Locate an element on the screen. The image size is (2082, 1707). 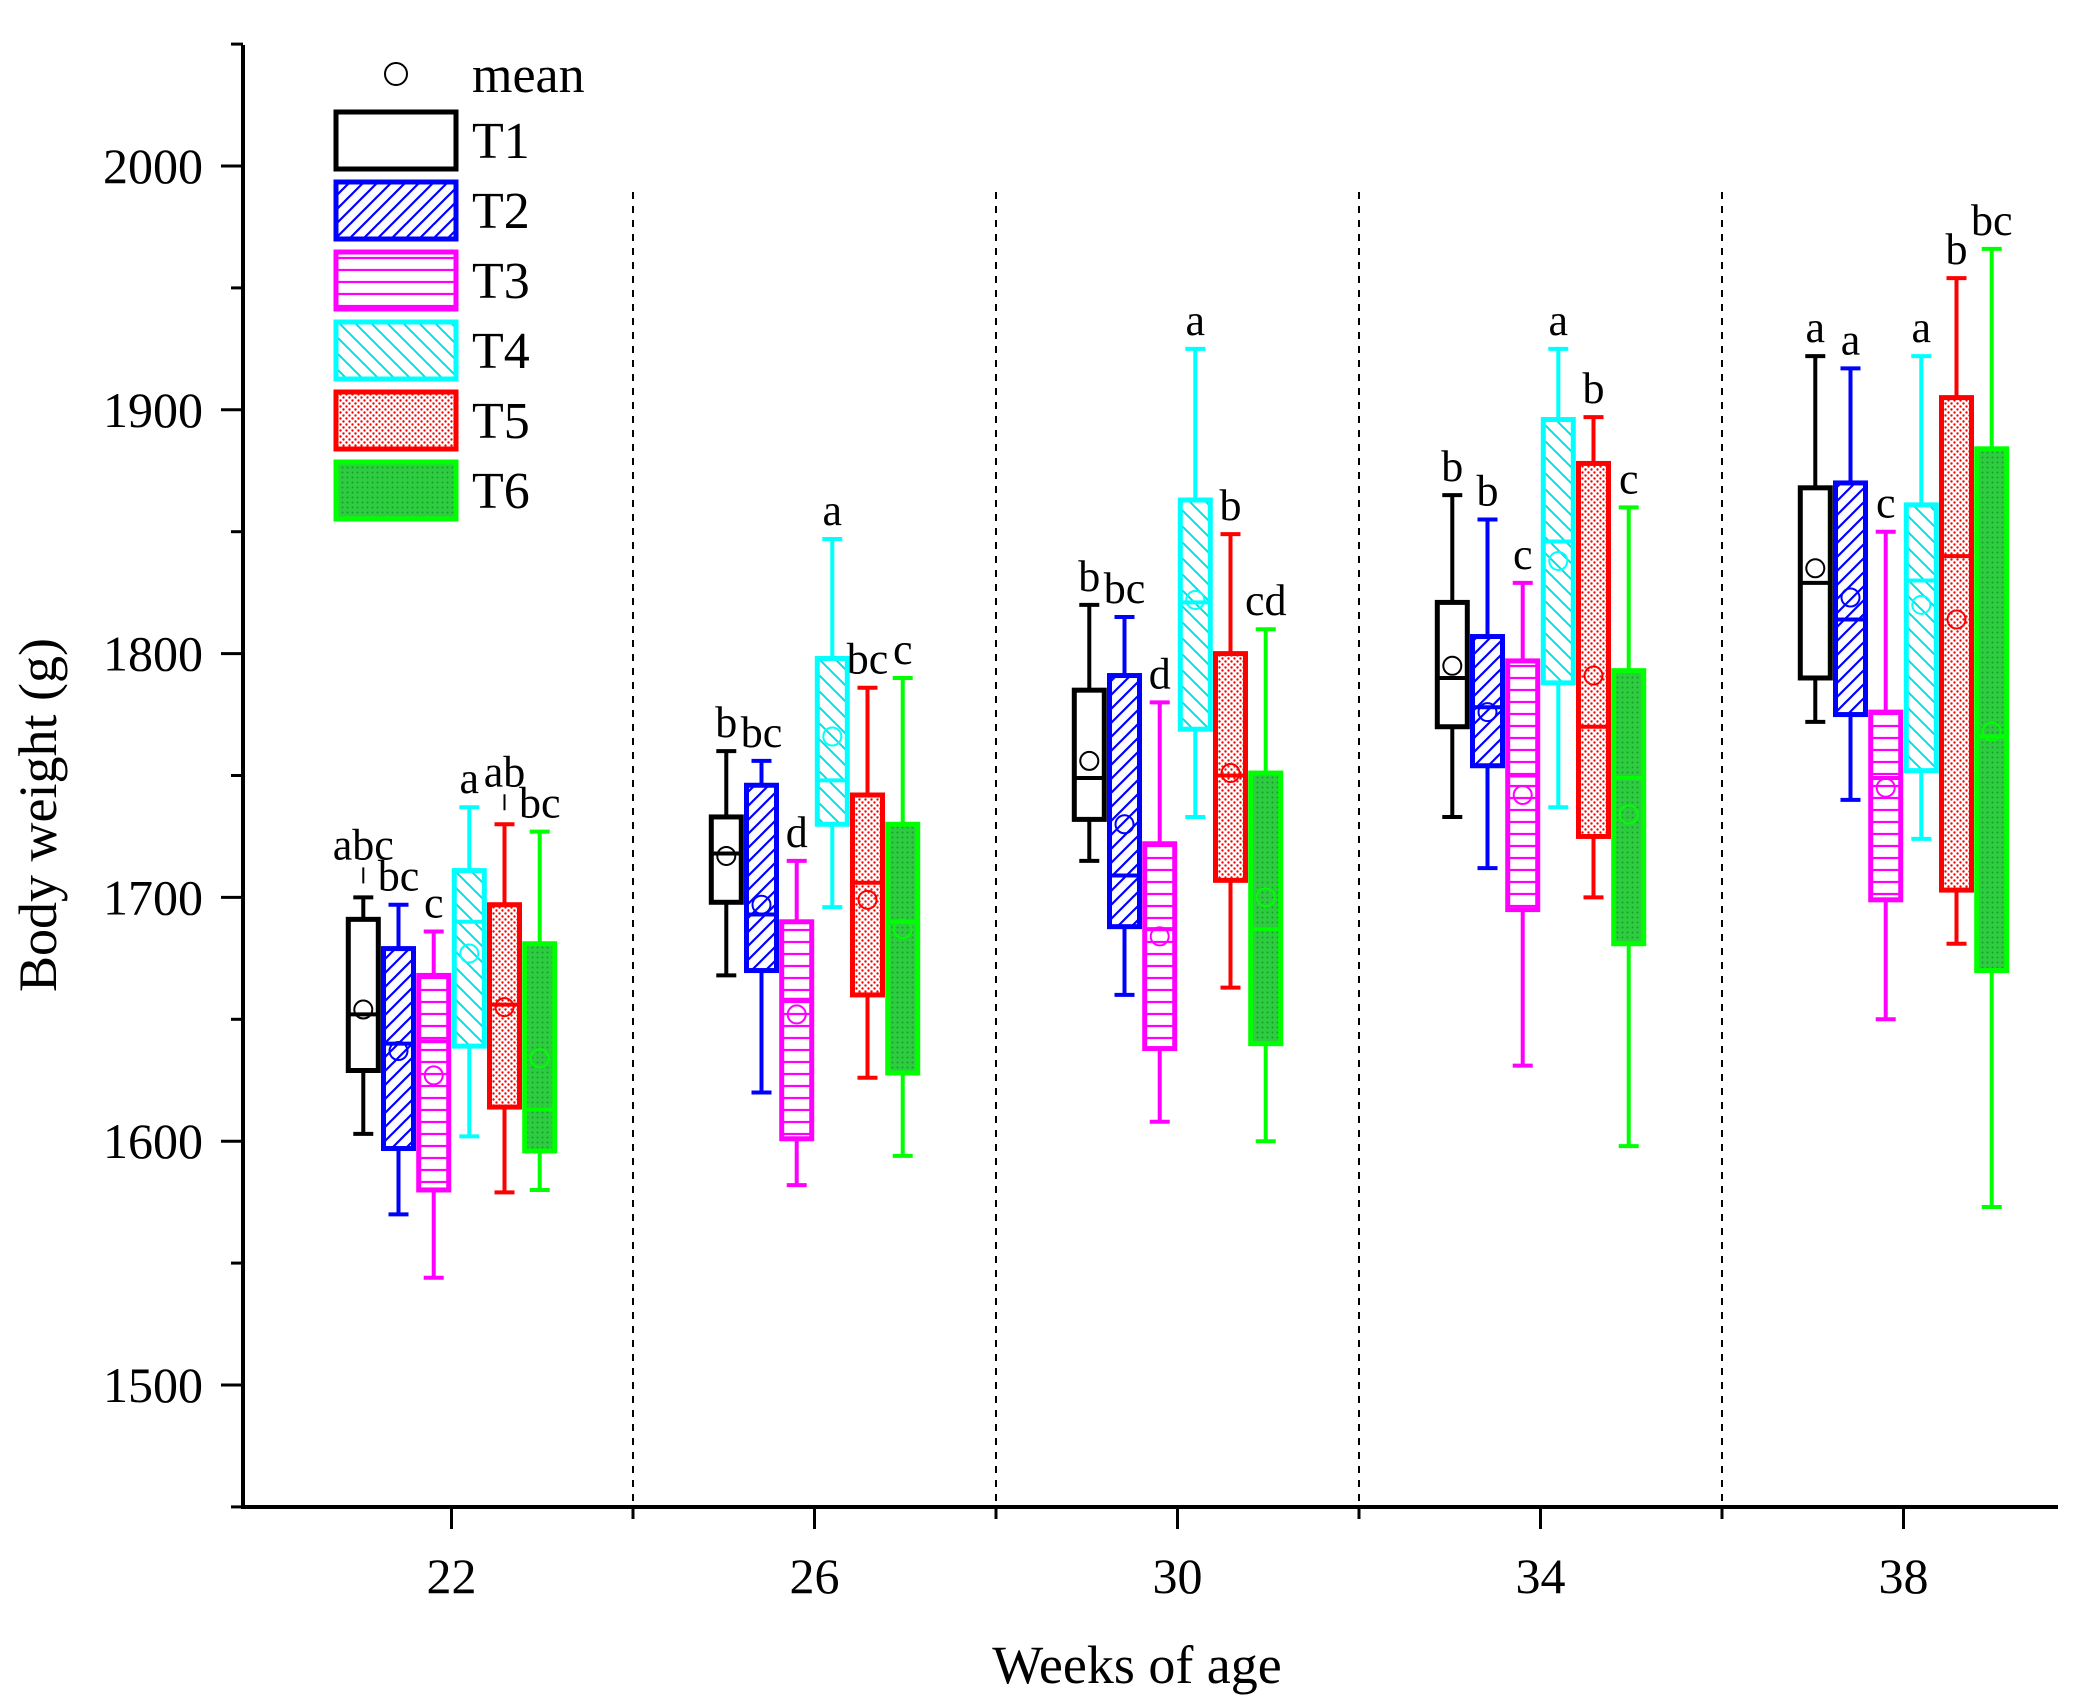
box-t6-week-26: c is located at coordinates (903, 891).